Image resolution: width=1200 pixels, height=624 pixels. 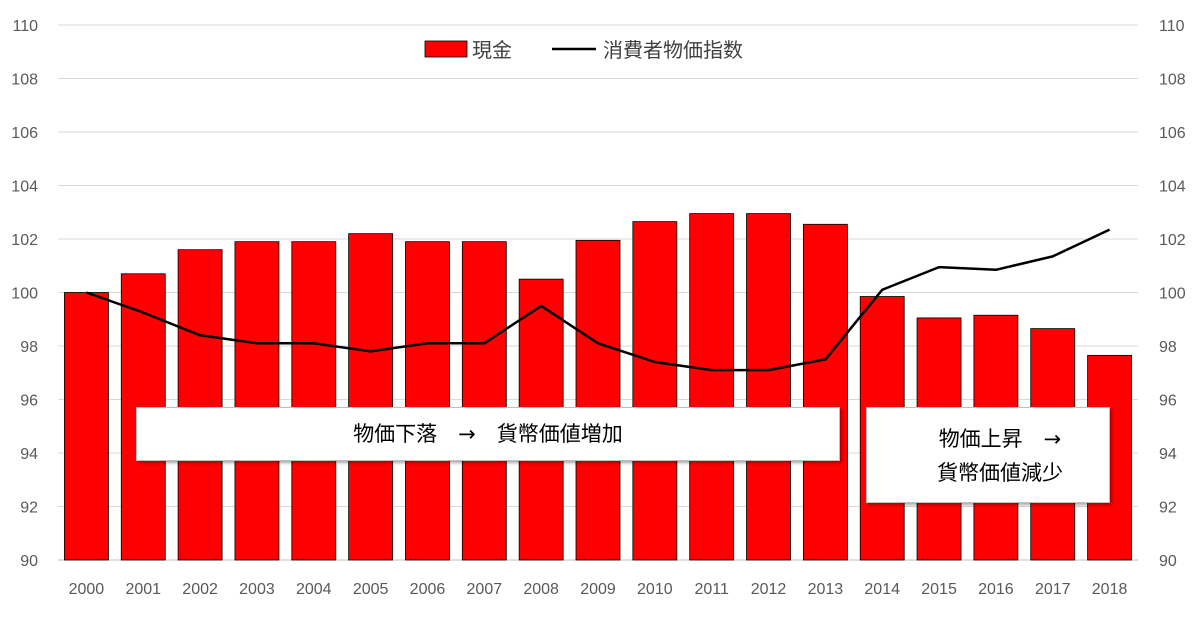 I want to click on x-tick-label: 2007, so click(x=485, y=589).